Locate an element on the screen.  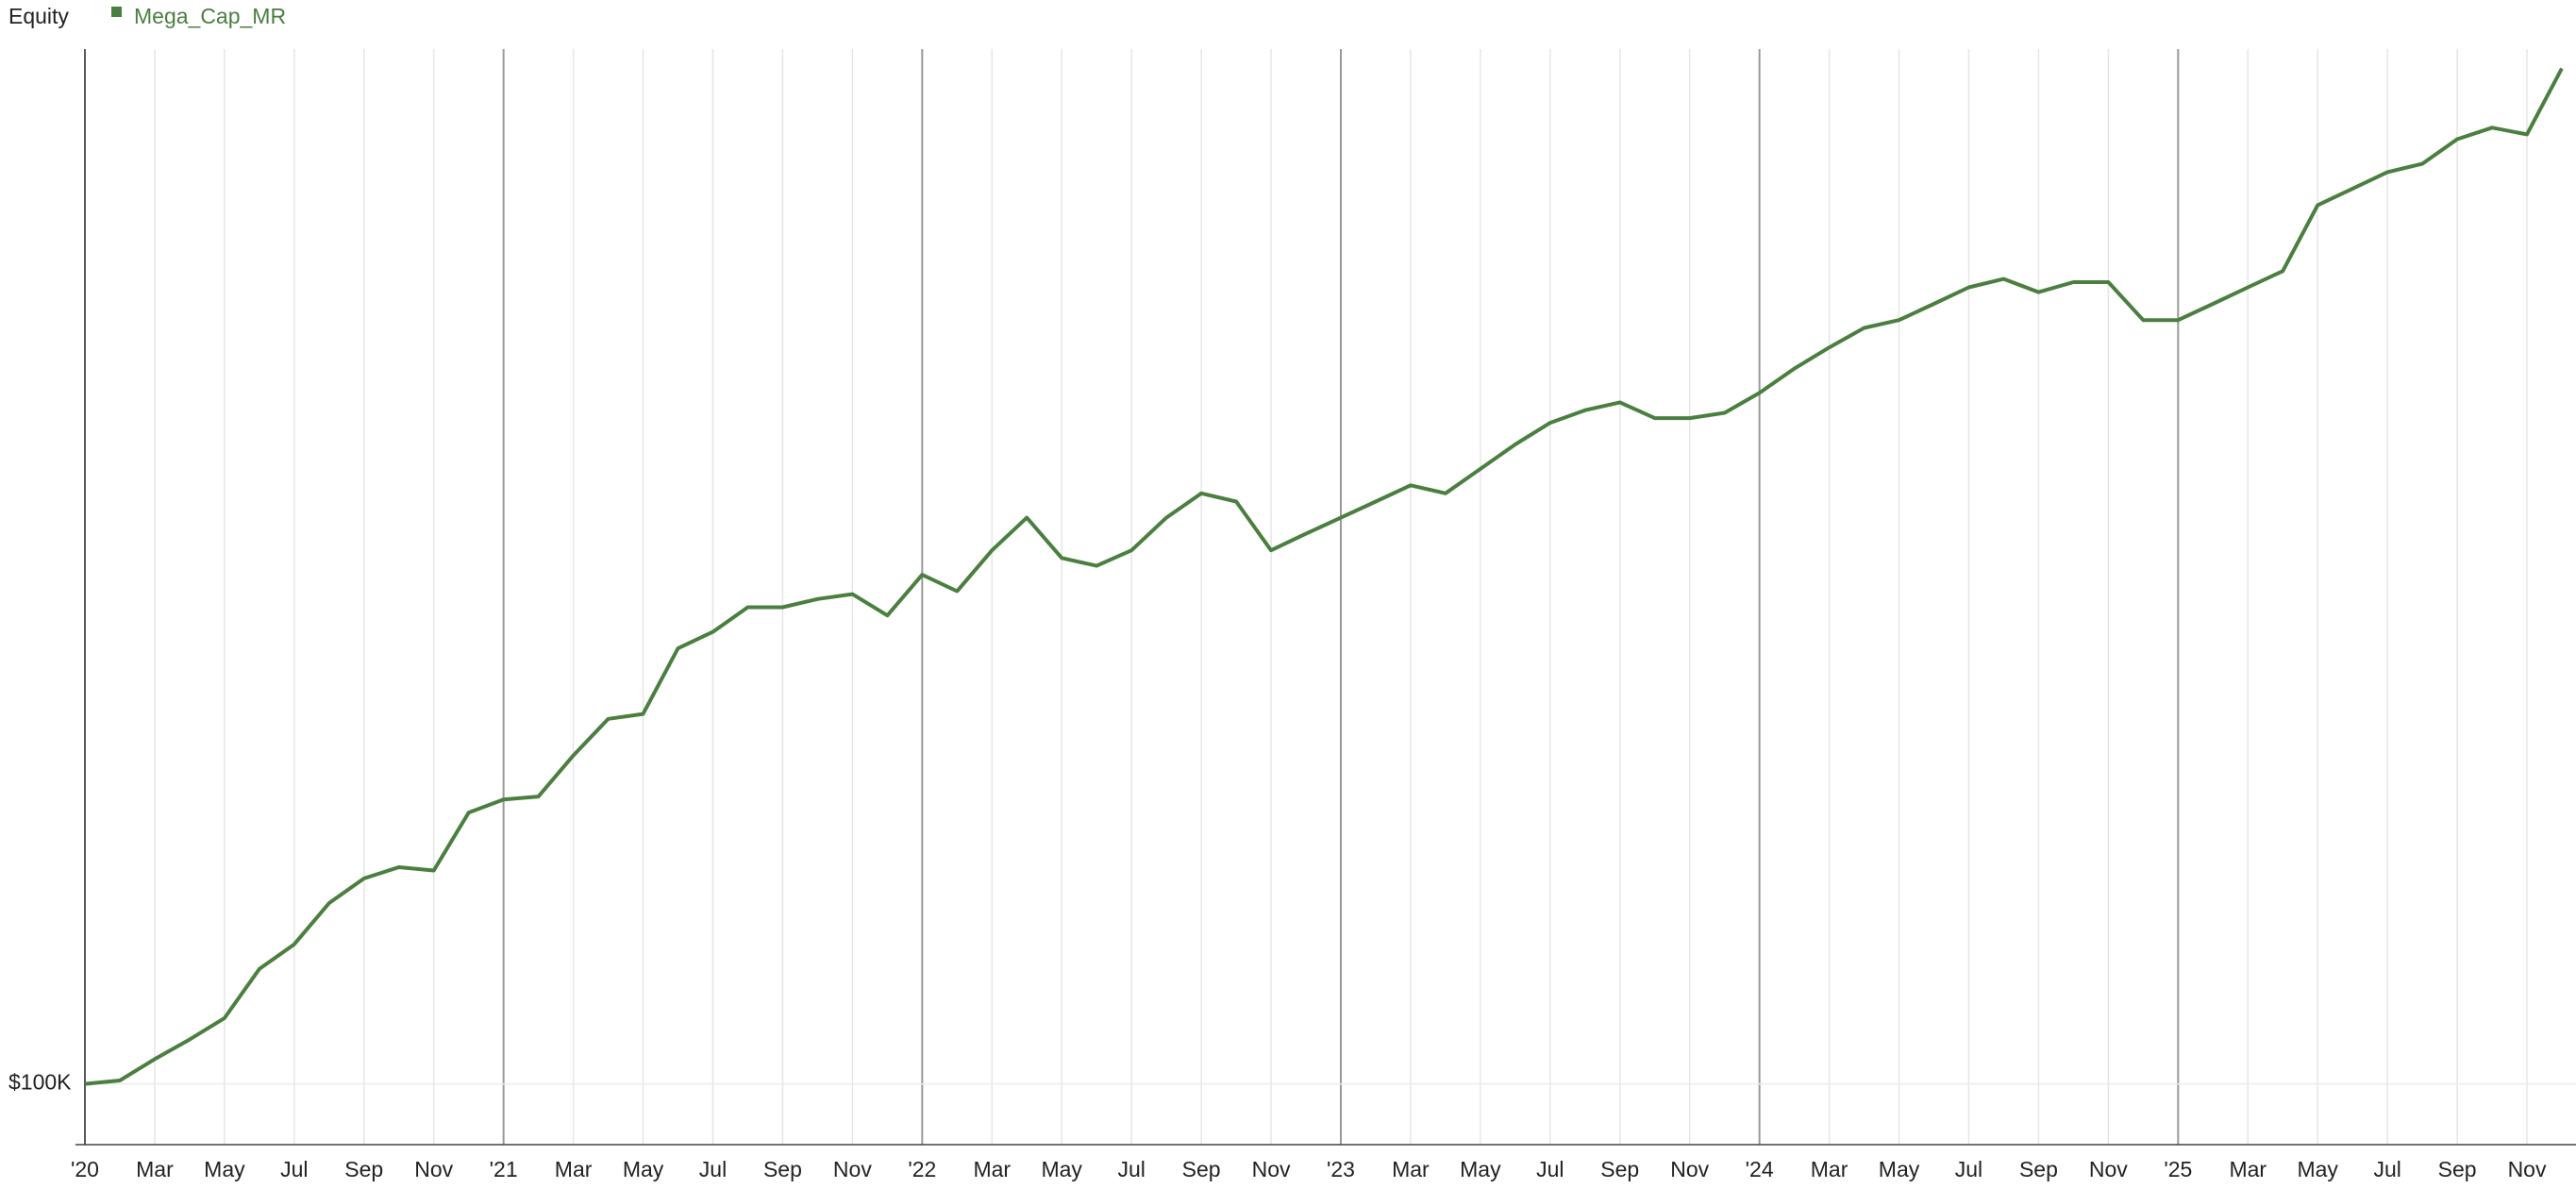
x-tick-label: '21 is located at coordinates (504, 1169).